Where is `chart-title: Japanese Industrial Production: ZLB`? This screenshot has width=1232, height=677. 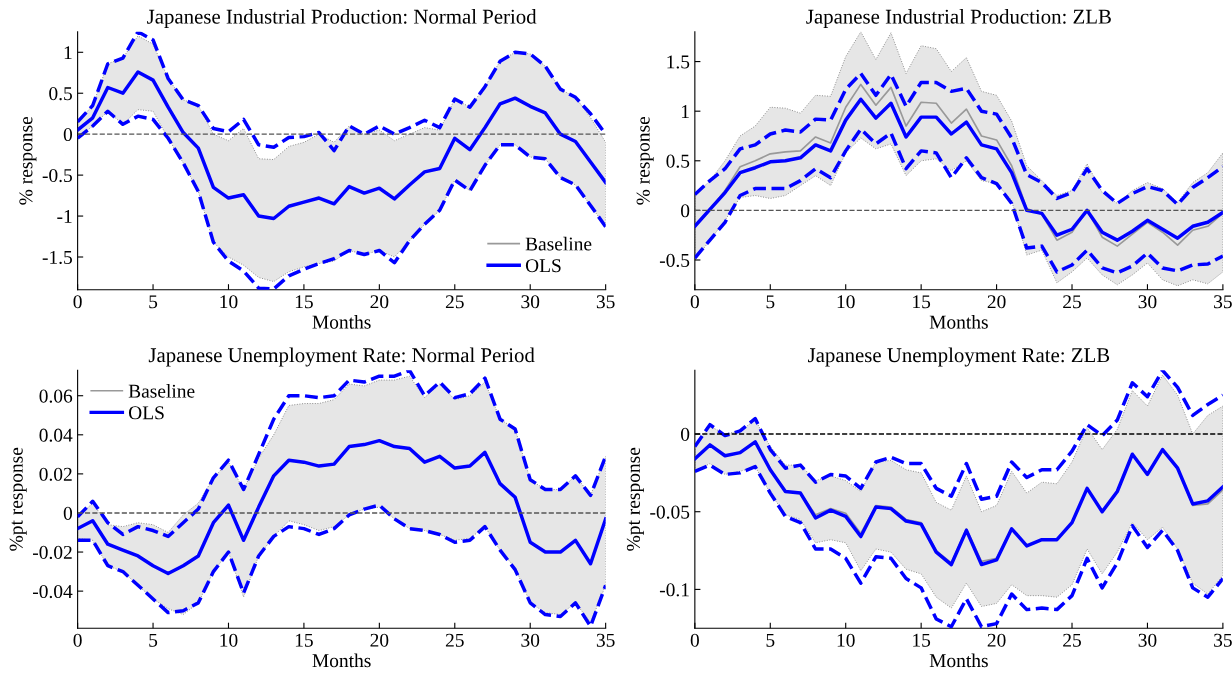
chart-title: Japanese Industrial Production: ZLB is located at coordinates (958, 18).